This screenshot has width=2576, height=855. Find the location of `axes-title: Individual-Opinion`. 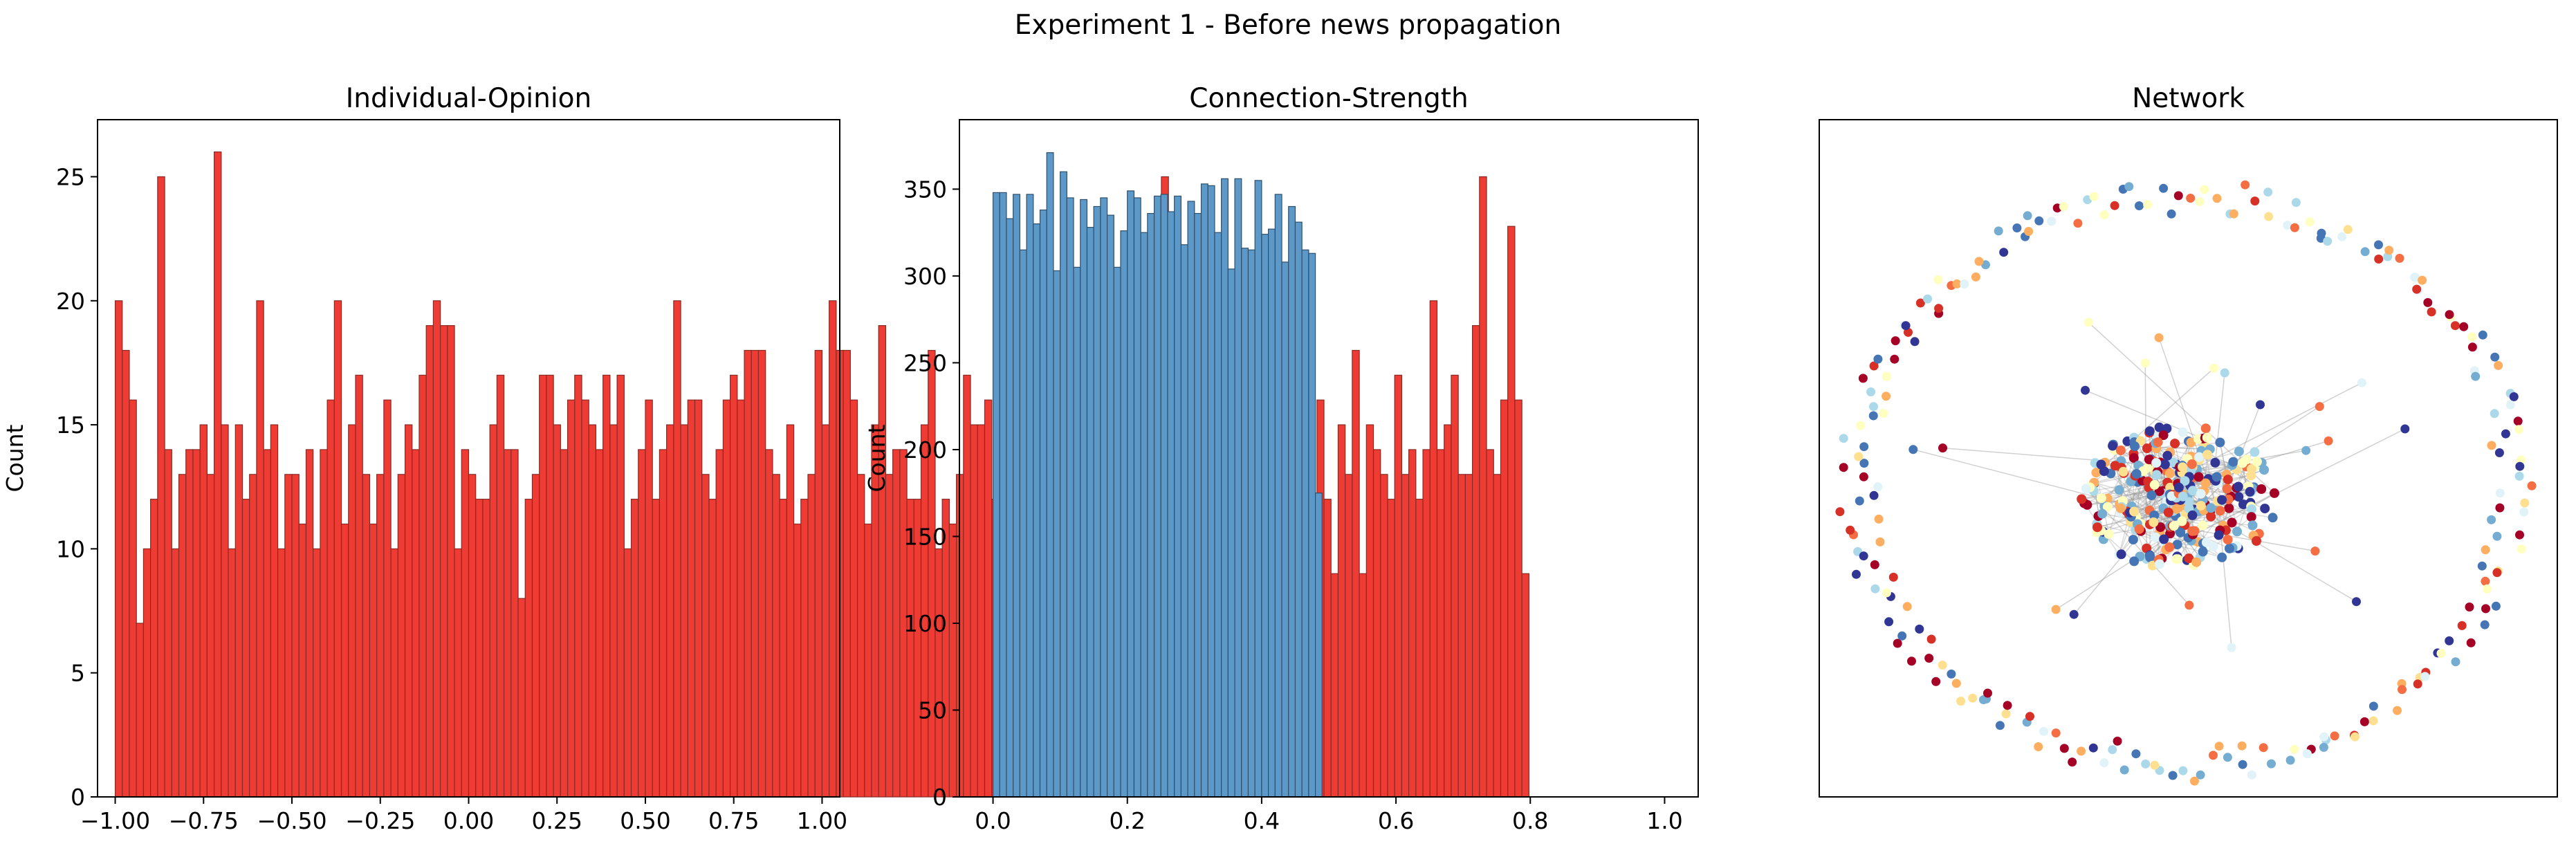

axes-title: Individual-Opinion is located at coordinates (469, 98).